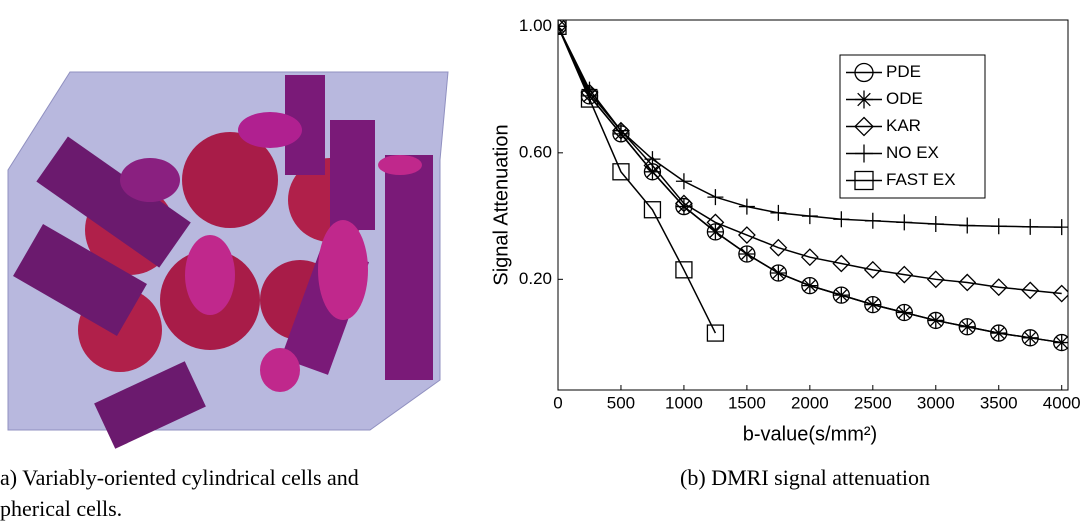 Image resolution: width=1084 pixels, height=527 pixels. What do you see at coordinates (535, 25) in the screenshot?
I see `y-tick-label: 1.00` at bounding box center [535, 25].